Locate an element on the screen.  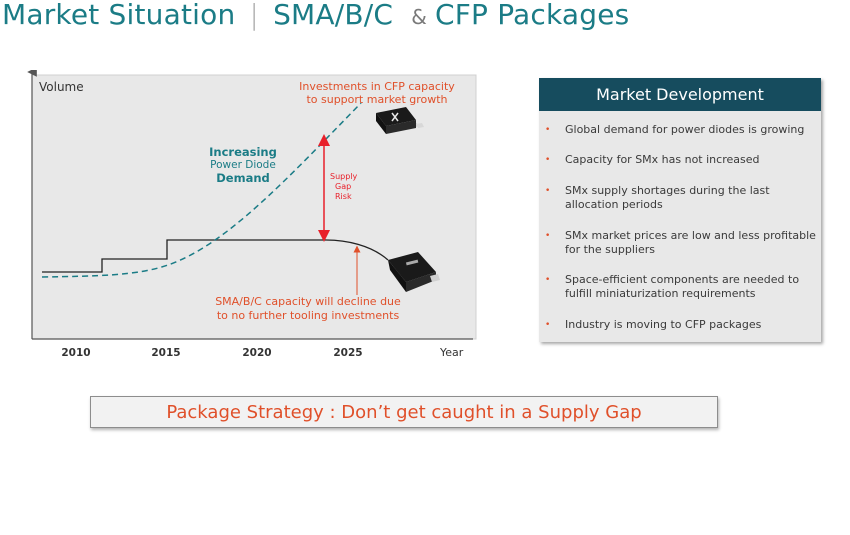
x-axis-label: Year is located at coordinates (451, 352).